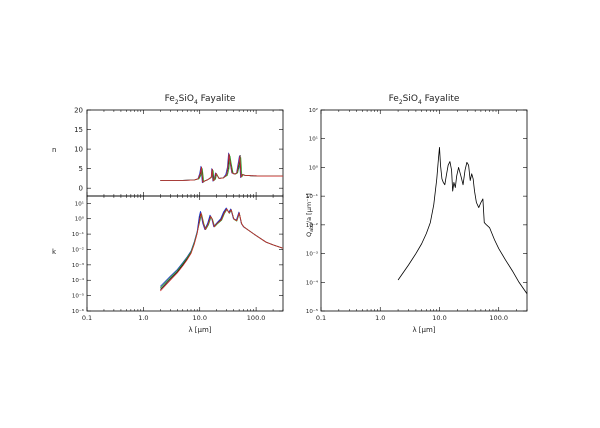 The width and height of the screenshot is (600, 428). Describe the element at coordinates (78, 249) in the screenshot. I see `k-ytick-label: 10⁻²` at that location.